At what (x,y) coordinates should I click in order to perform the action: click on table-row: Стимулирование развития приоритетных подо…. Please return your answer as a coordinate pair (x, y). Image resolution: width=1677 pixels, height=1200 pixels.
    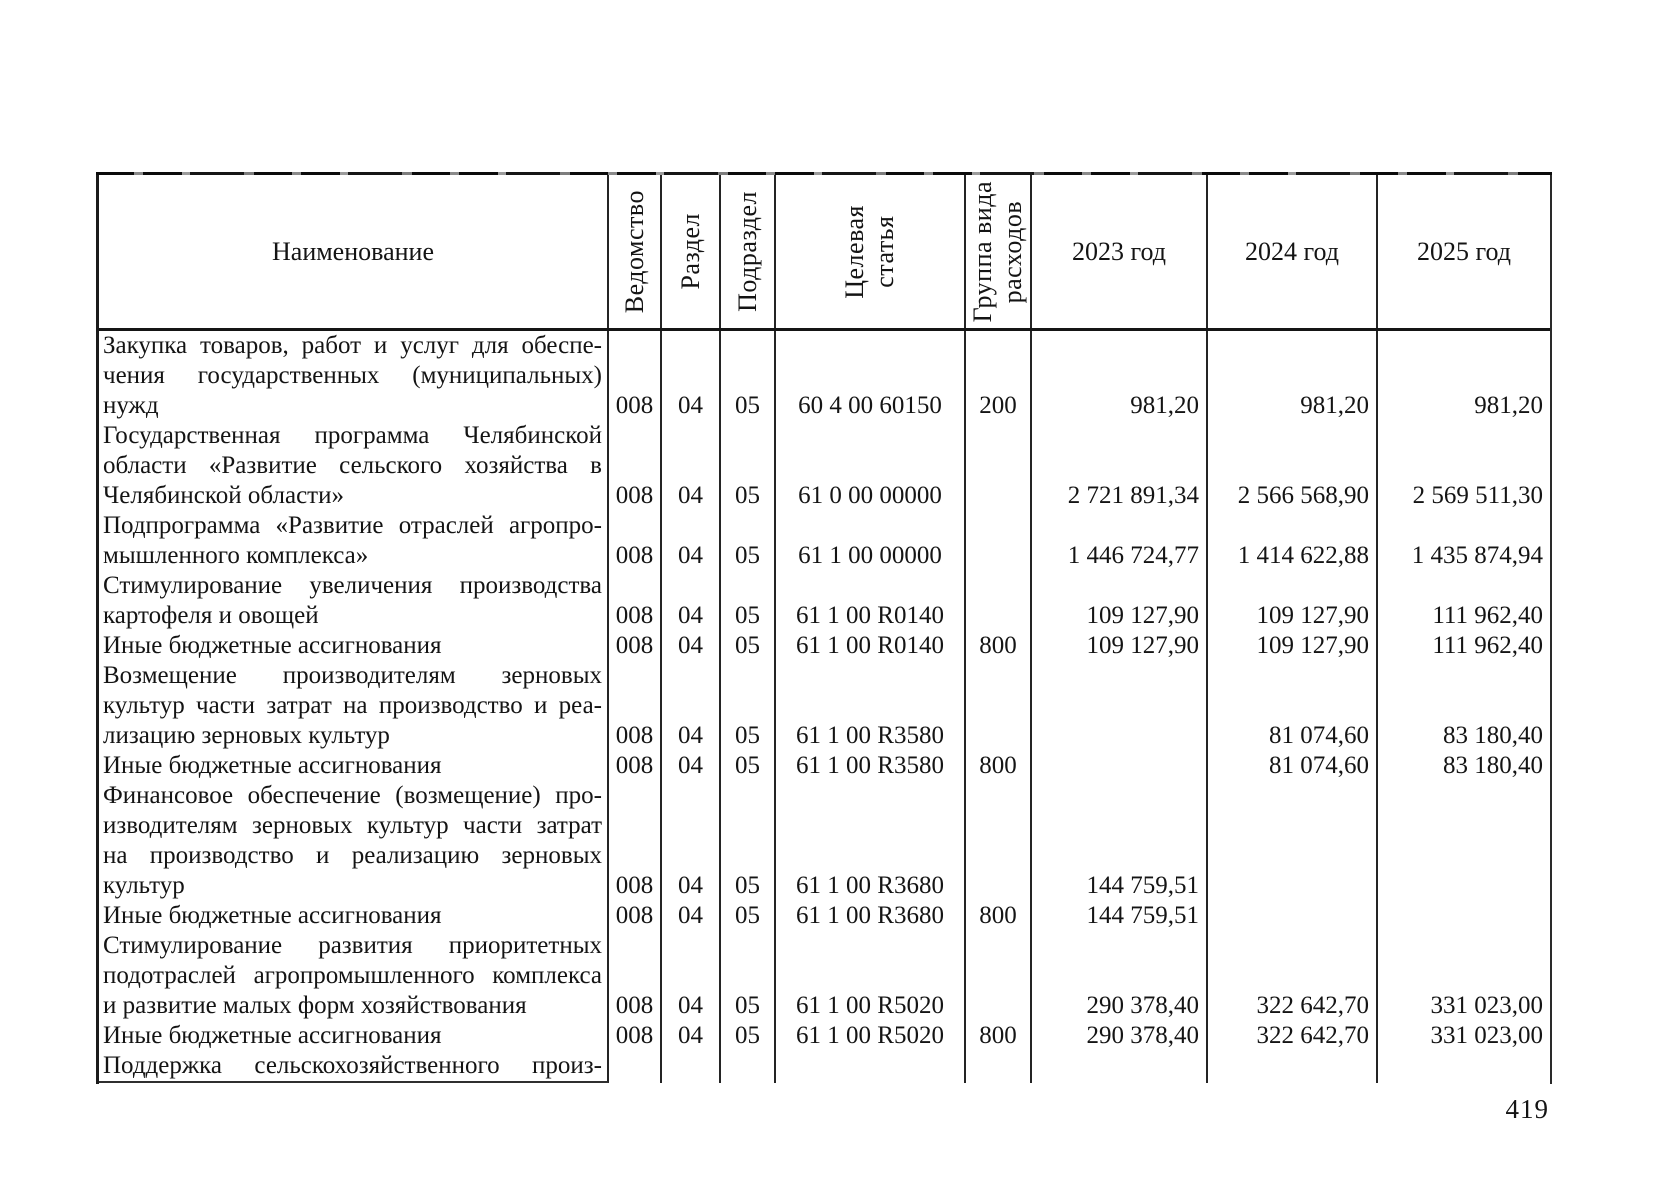
    Looking at the image, I should click on (824, 976).